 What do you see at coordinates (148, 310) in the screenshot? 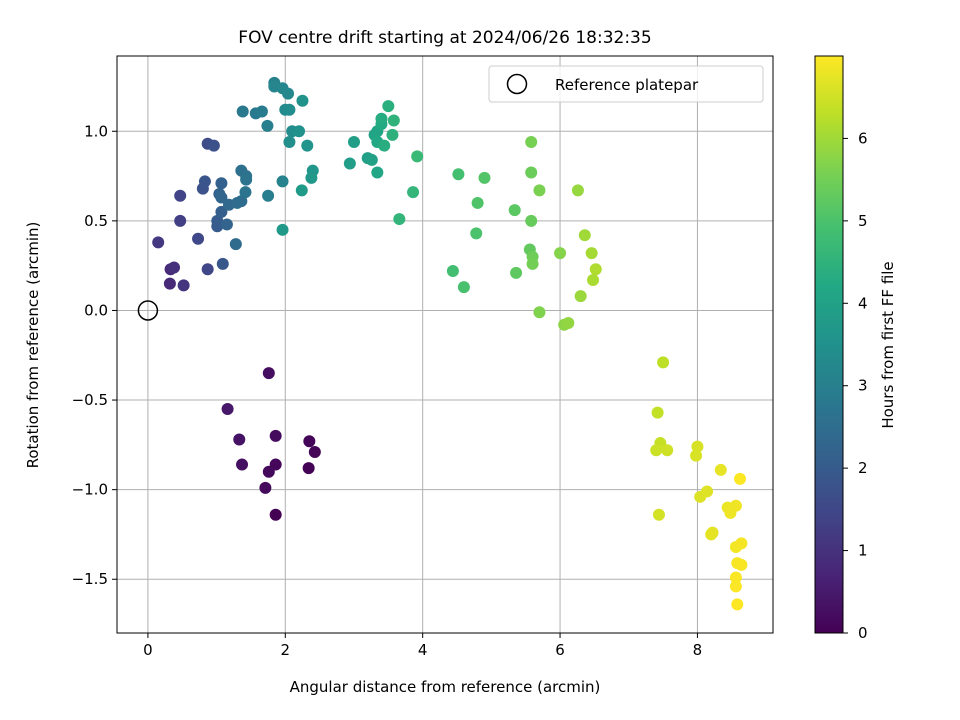
I see `reference-platepar-marker` at bounding box center [148, 310].